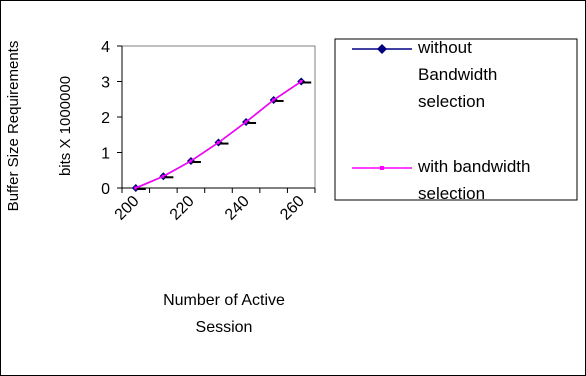 The image size is (586, 376). Describe the element at coordinates (105, 83) in the screenshot. I see `y-tick-label: 3` at that location.